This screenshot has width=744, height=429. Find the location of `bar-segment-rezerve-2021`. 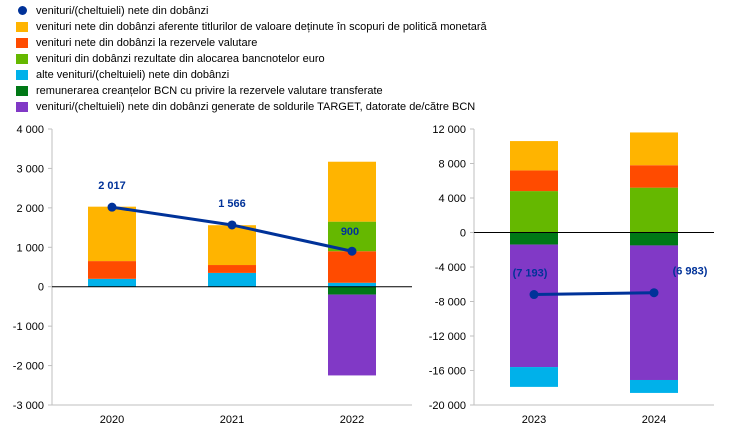

bar-segment-rezerve-2021 is located at coordinates (232, 269).